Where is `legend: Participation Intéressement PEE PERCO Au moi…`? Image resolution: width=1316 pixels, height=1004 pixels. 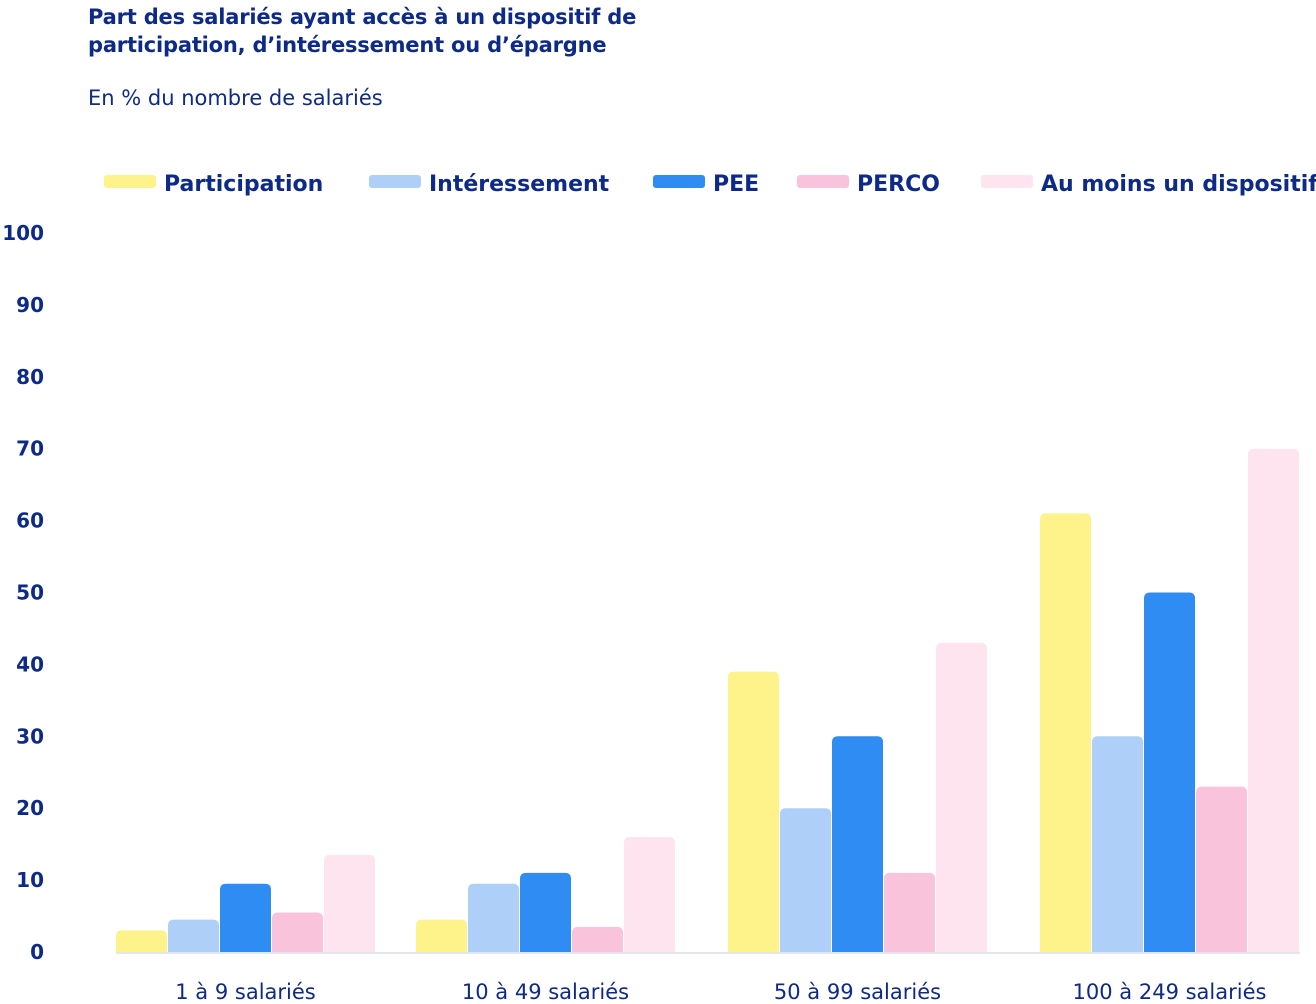 legend: Participation Intéressement PEE PERCO Au moi… is located at coordinates (710, 184).